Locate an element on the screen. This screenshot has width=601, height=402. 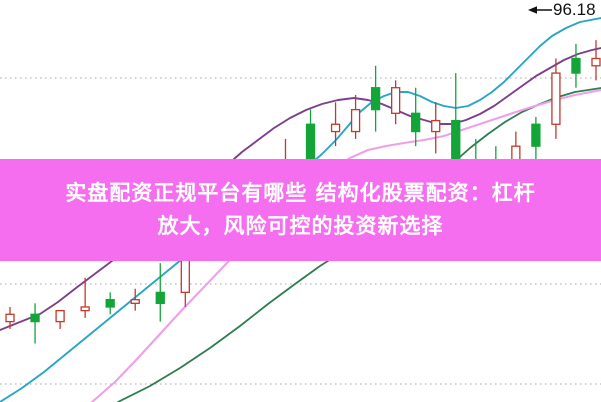
price-arrow is located at coordinates (540, 10).